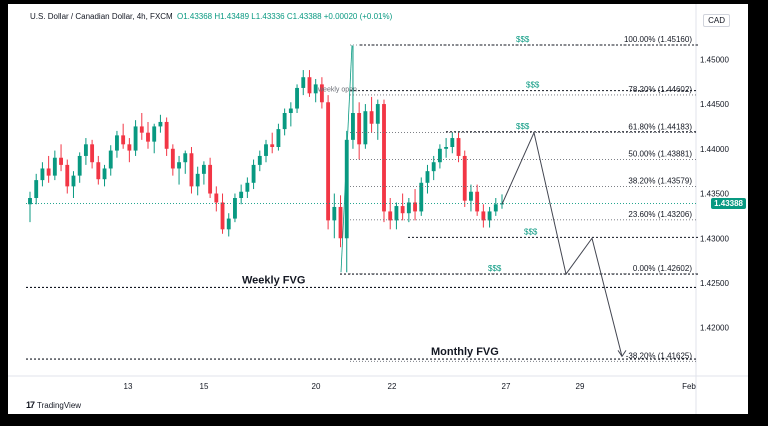  I want to click on tradingview-logo-icon: 17, so click(30, 405).